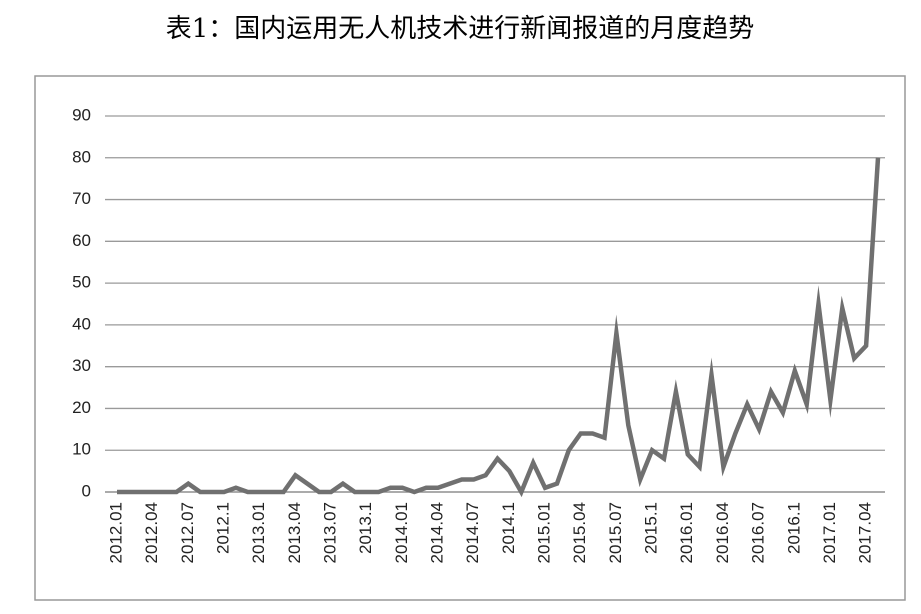 This screenshot has height=614, width=921. I want to click on x-tick-label: 2012.07, so click(187, 532).